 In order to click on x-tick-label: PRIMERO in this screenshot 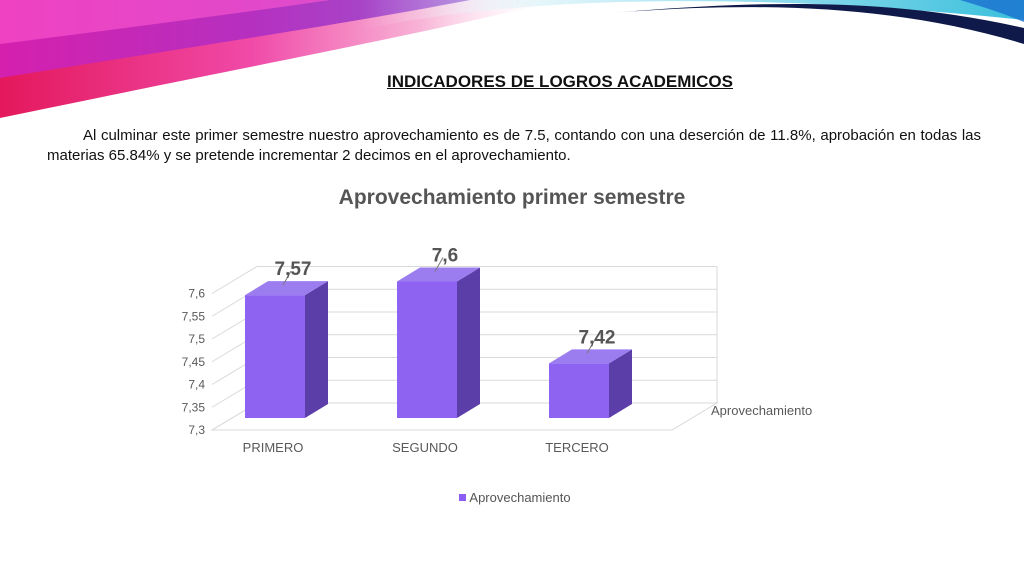, I will do `click(273, 447)`.